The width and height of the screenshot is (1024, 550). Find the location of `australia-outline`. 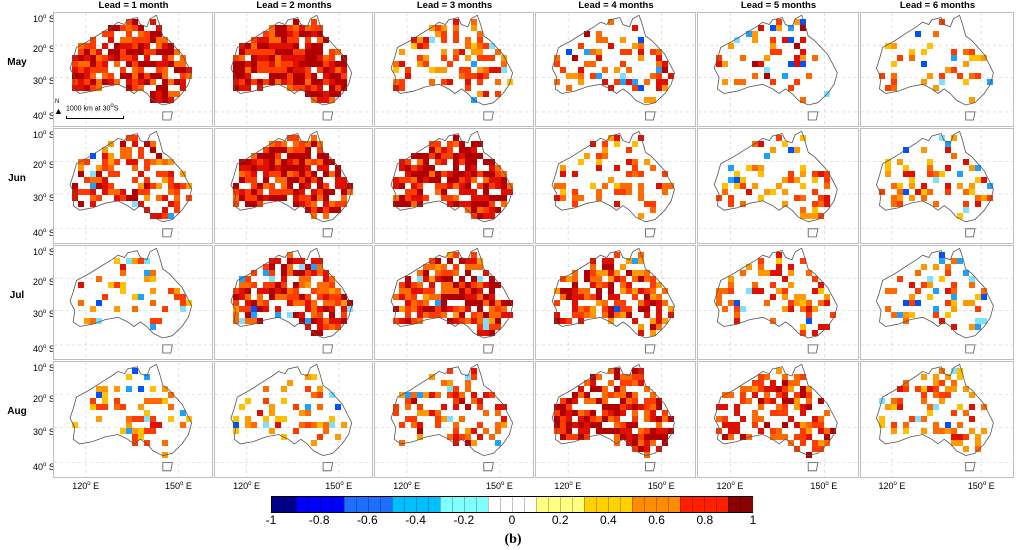

australia-outline is located at coordinates (613, 60).